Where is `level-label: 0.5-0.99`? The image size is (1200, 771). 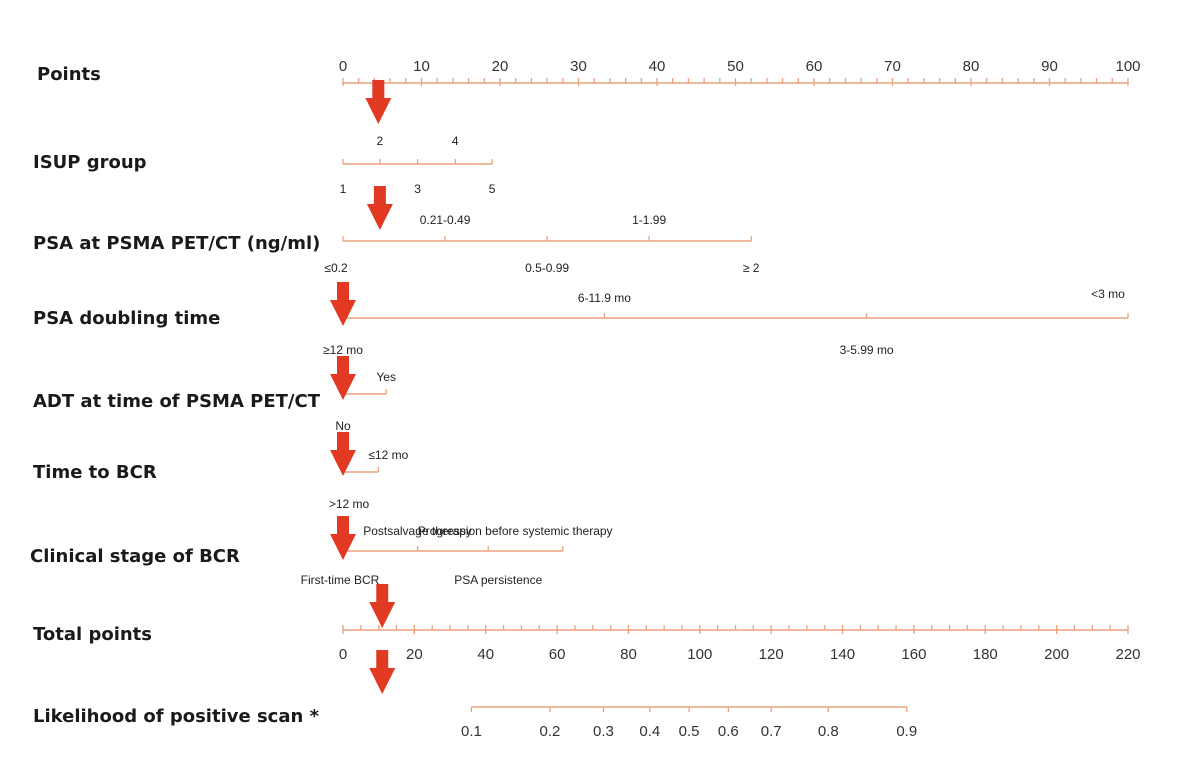 level-label: 0.5-0.99 is located at coordinates (547, 268).